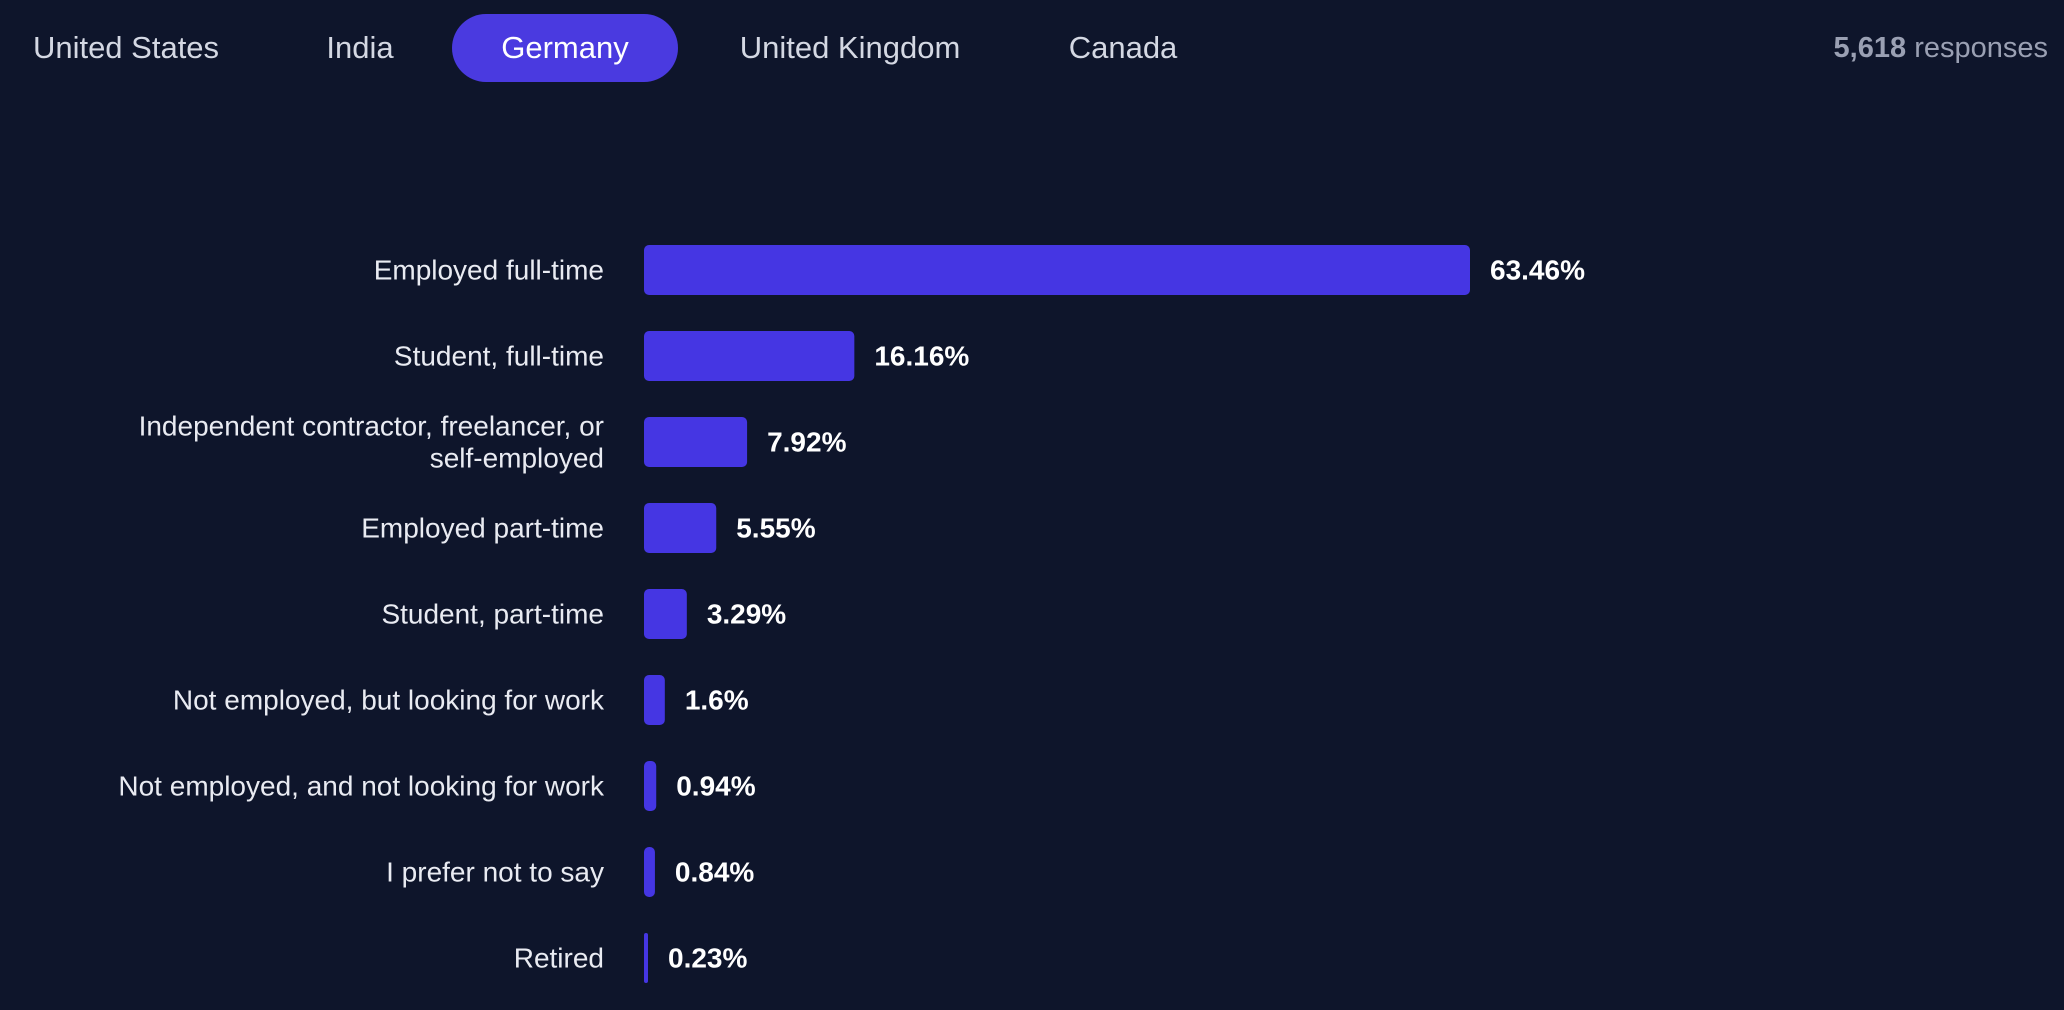  I want to click on tab-united-kingdom: United Kingdom, so click(850, 47).